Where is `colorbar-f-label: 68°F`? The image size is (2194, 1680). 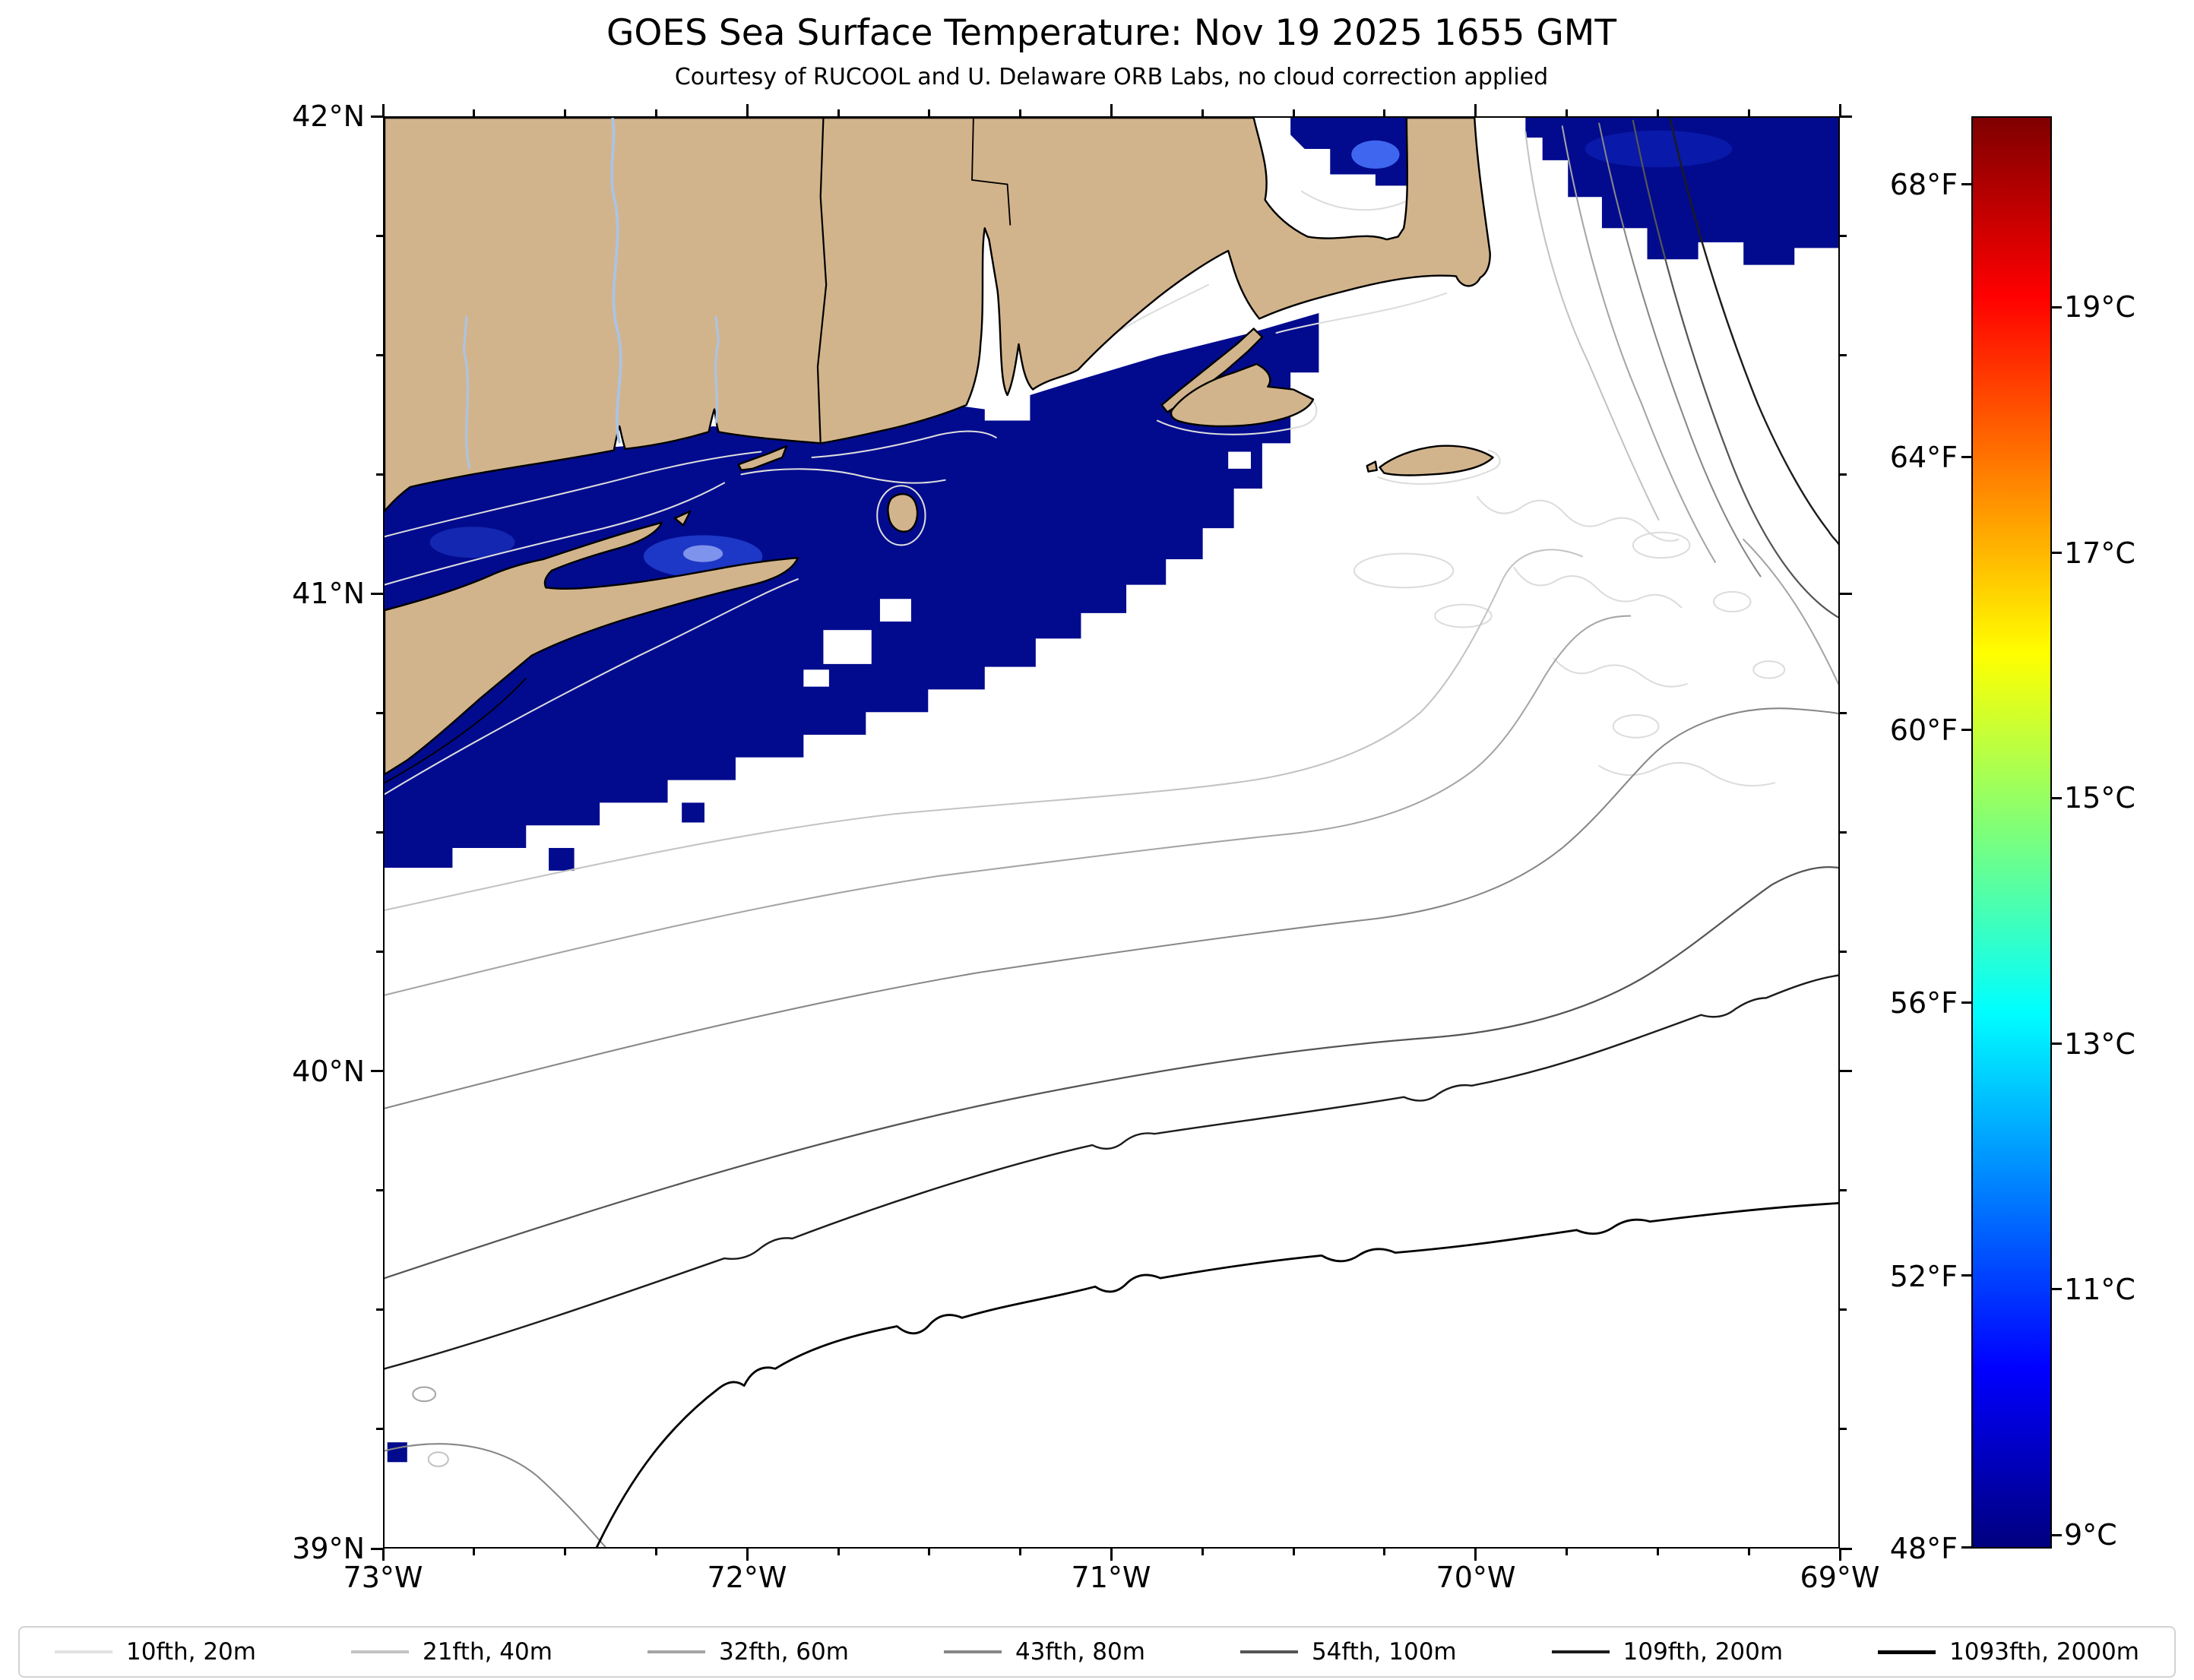
colorbar-f-label: 68°F is located at coordinates (1923, 184).